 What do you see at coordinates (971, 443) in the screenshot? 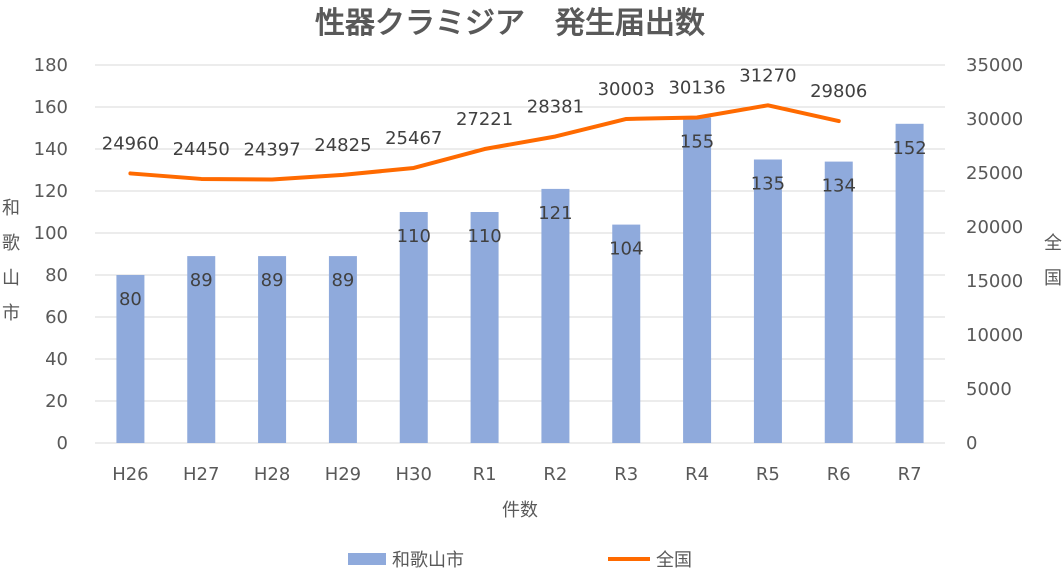
I see `right-tick-label: 0` at bounding box center [971, 443].